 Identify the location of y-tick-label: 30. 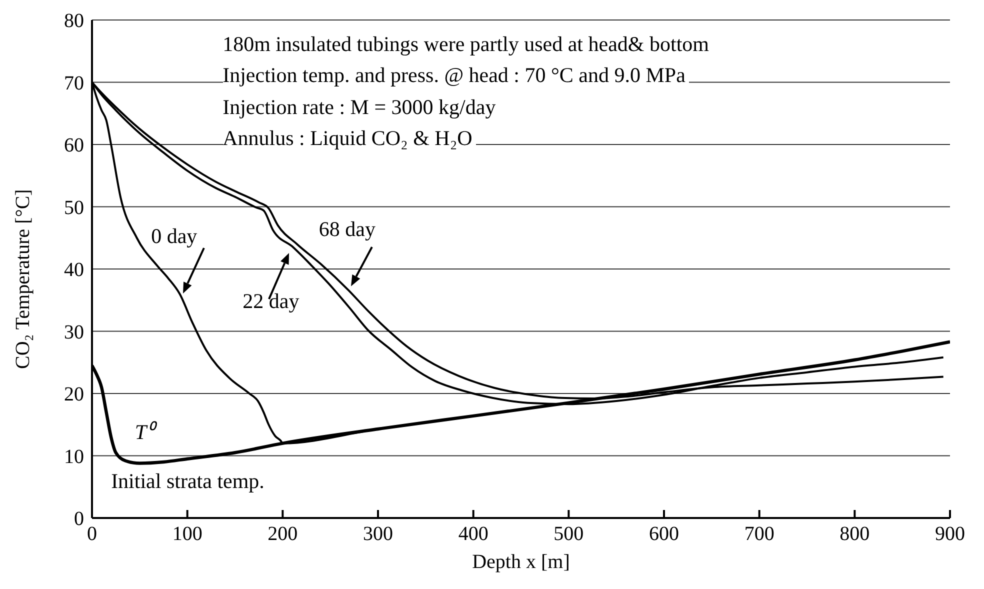
(74, 332).